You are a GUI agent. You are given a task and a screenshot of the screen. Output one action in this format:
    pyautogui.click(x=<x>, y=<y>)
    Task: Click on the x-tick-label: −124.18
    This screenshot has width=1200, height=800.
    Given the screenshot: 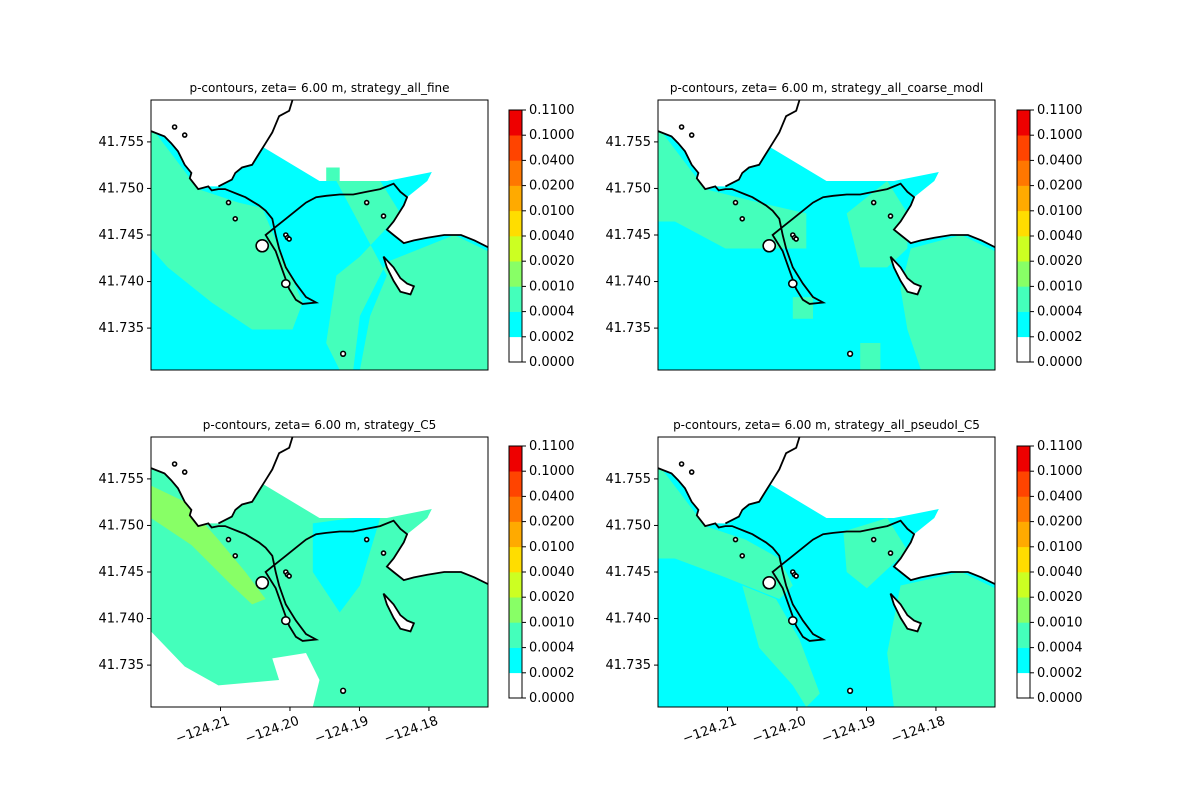 What is the action you would take?
    pyautogui.click(x=411, y=730)
    